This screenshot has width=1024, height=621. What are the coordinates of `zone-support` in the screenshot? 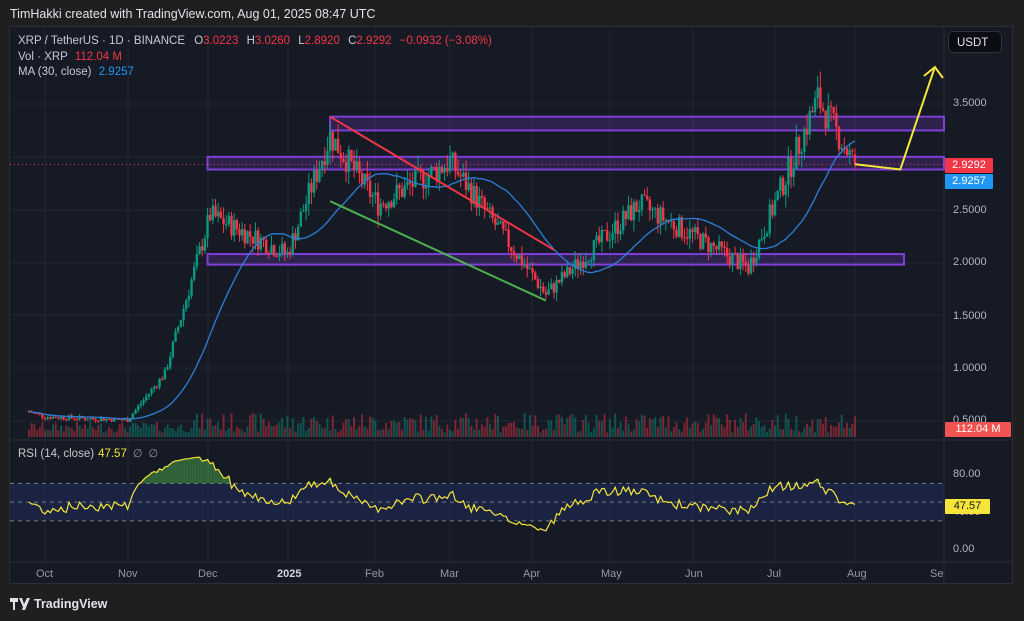 It's located at (555, 259).